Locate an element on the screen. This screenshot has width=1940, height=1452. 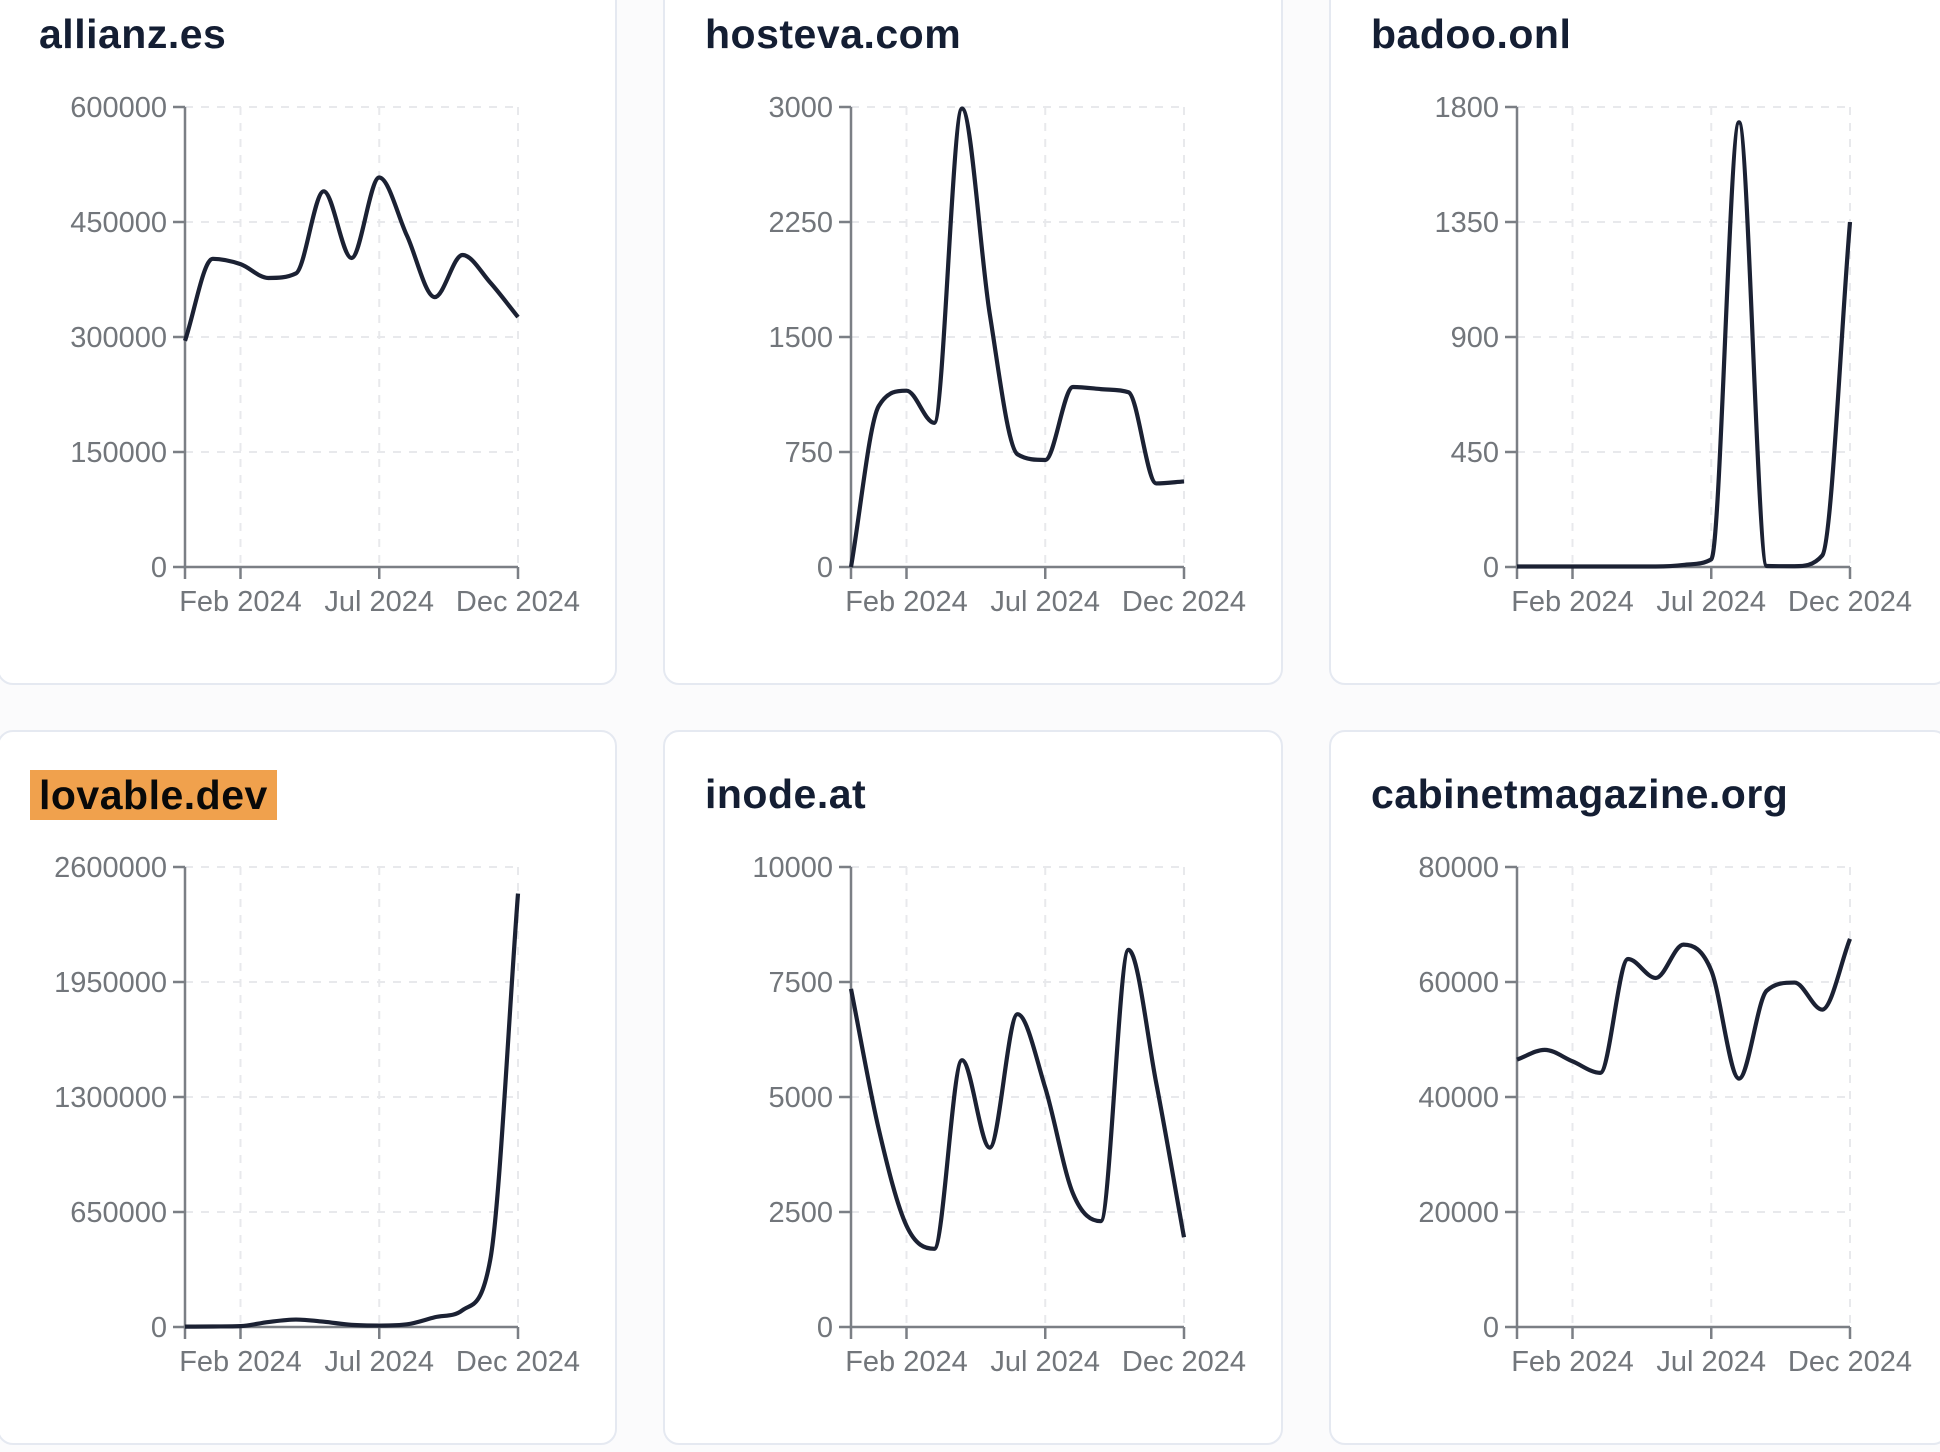
y-tick-label: 60000 is located at coordinates (1458, 983).